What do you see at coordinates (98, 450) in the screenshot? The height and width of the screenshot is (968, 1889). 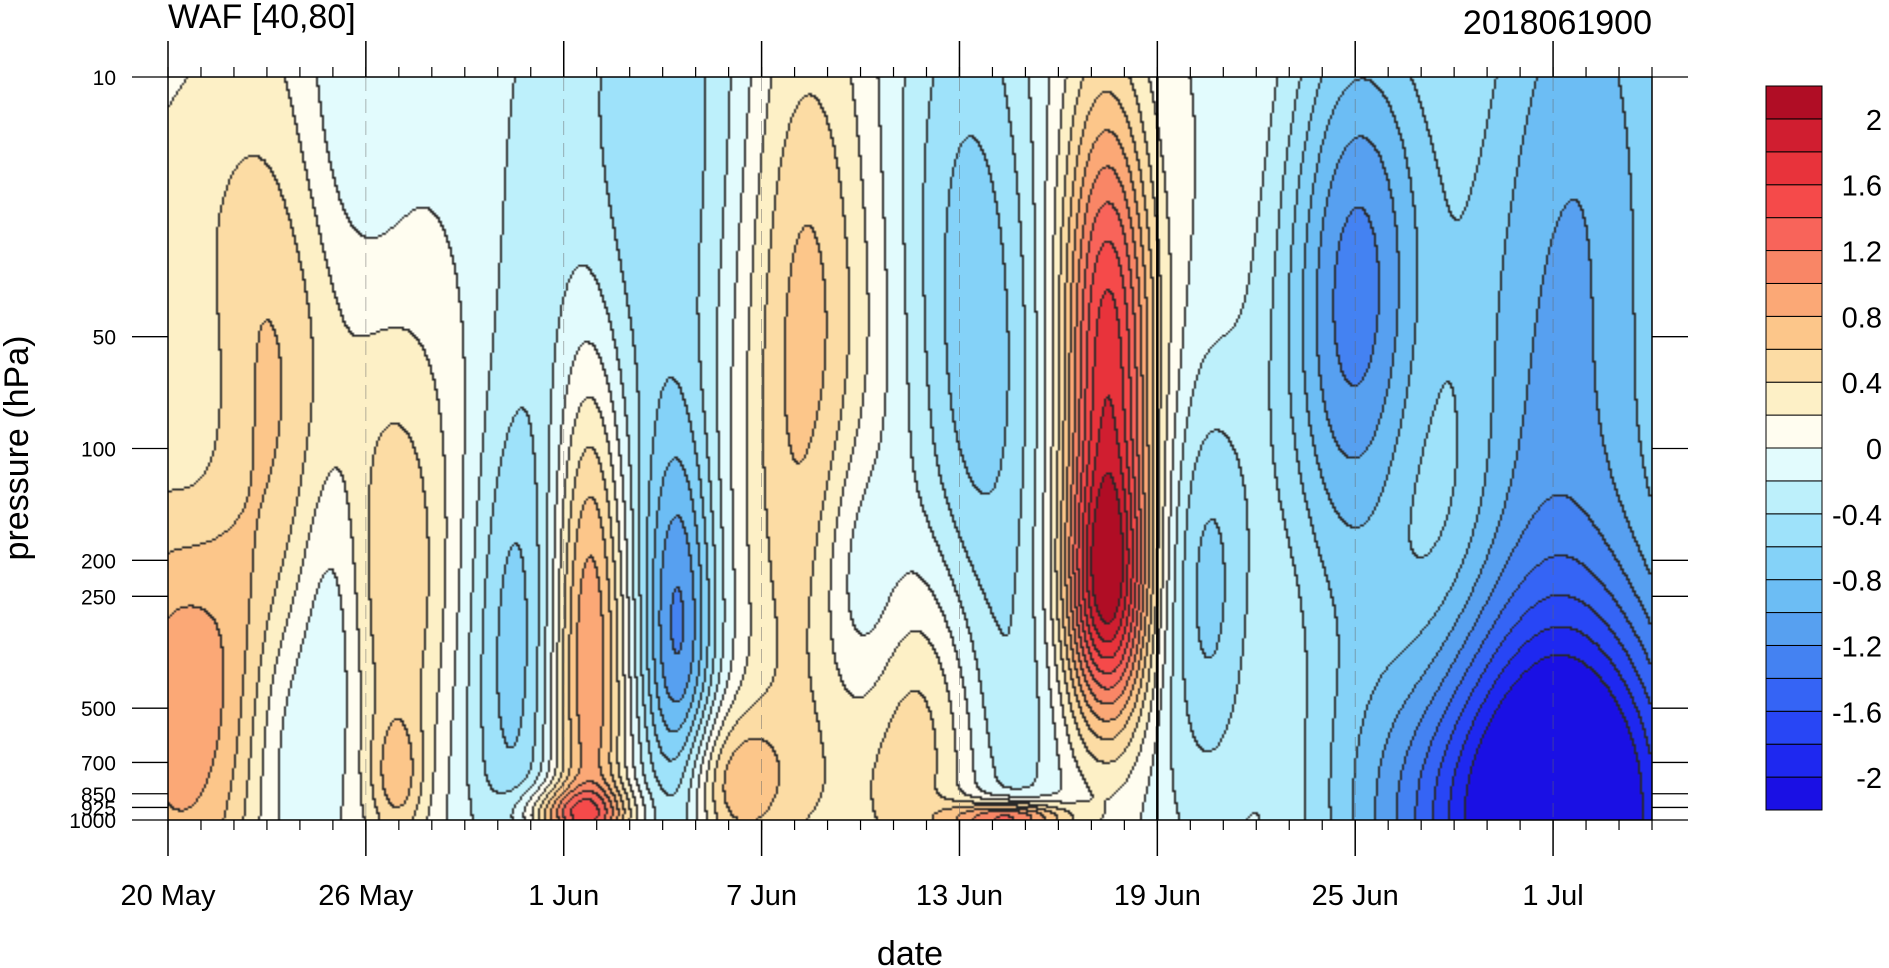 I see `y-tick-label: 100` at bounding box center [98, 450].